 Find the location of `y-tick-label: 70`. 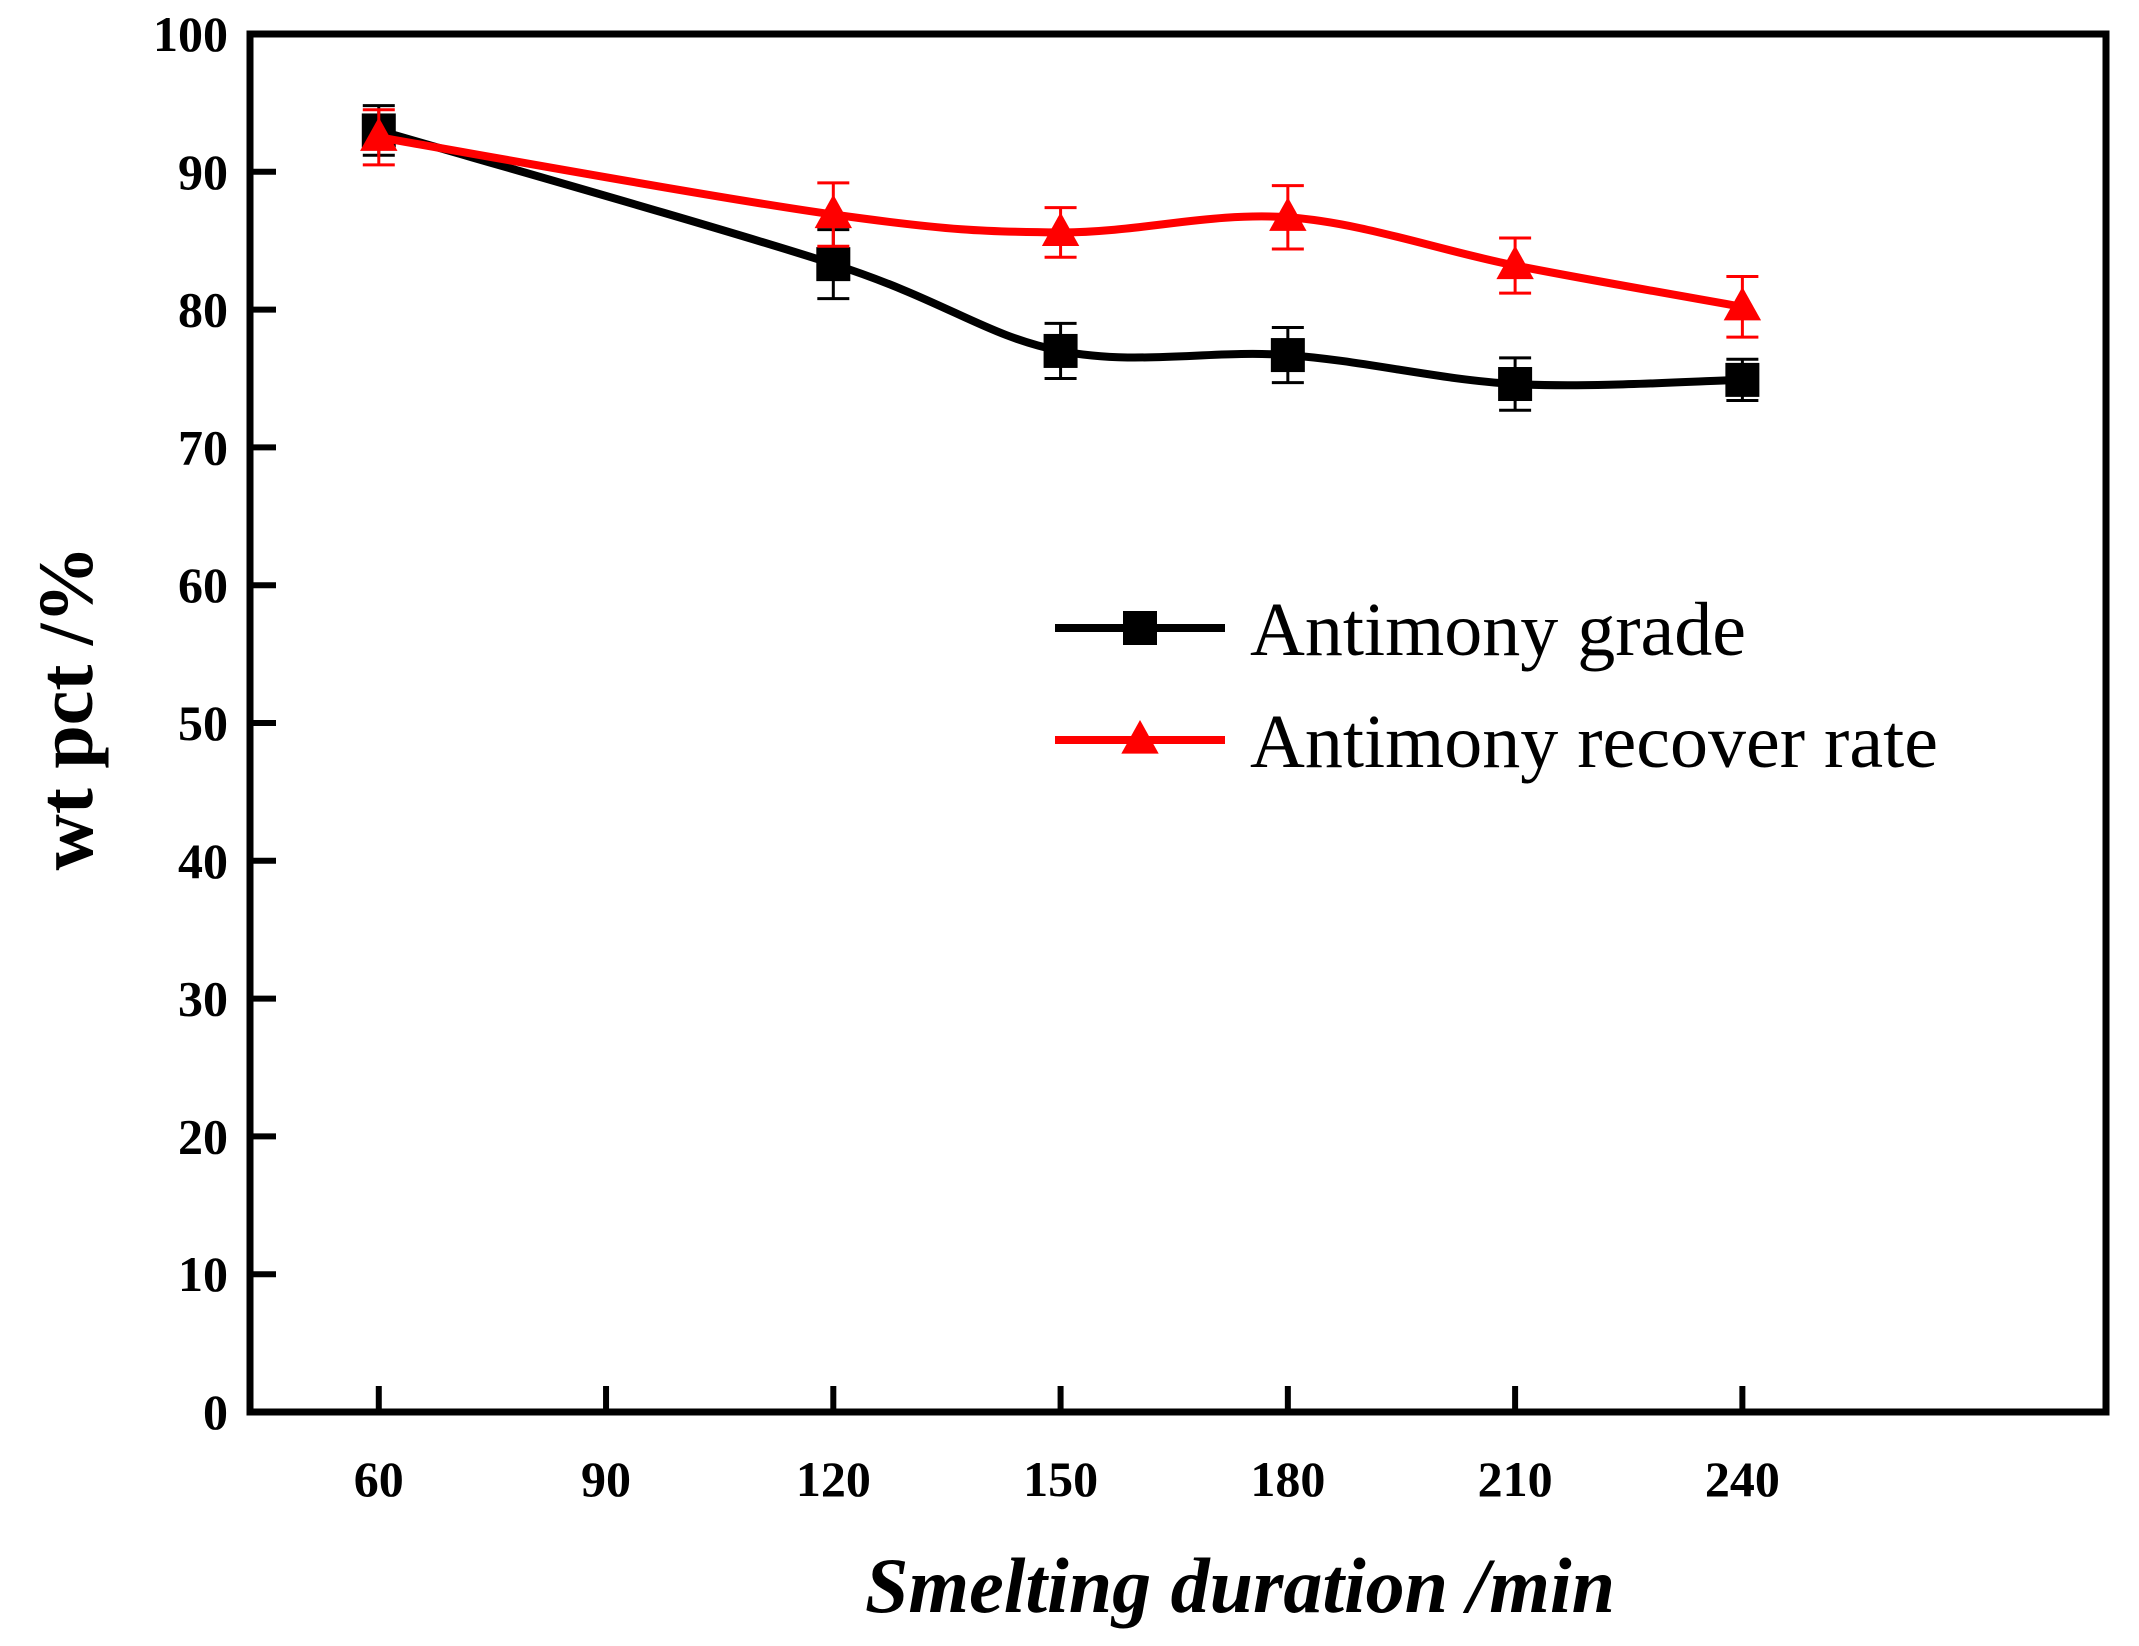

y-tick-label: 70 is located at coordinates (203, 447).